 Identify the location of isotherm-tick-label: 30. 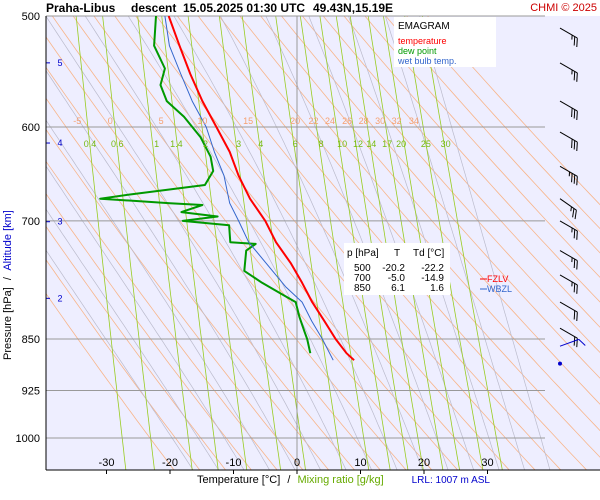
(380, 121).